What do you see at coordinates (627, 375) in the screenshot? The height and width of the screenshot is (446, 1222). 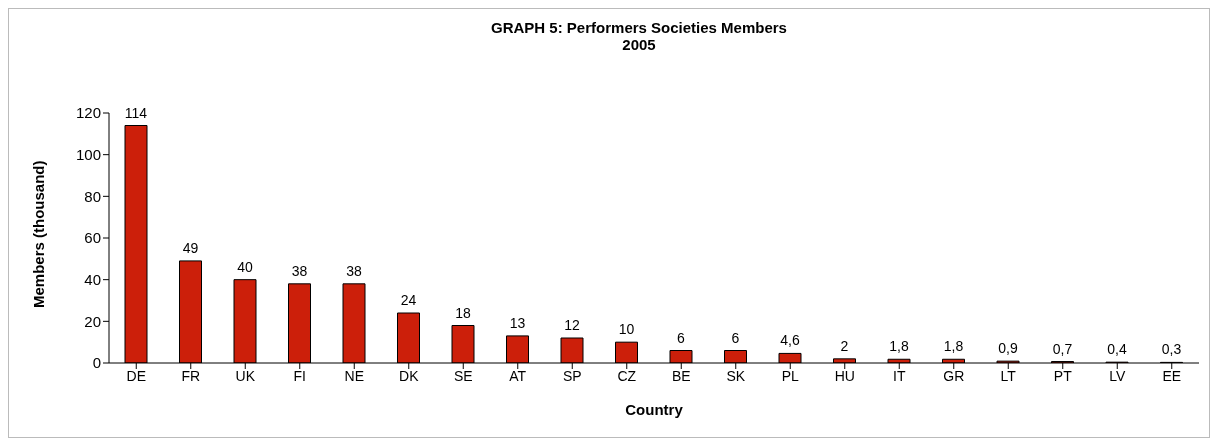 I see `x-tick-label: CZ` at bounding box center [627, 375].